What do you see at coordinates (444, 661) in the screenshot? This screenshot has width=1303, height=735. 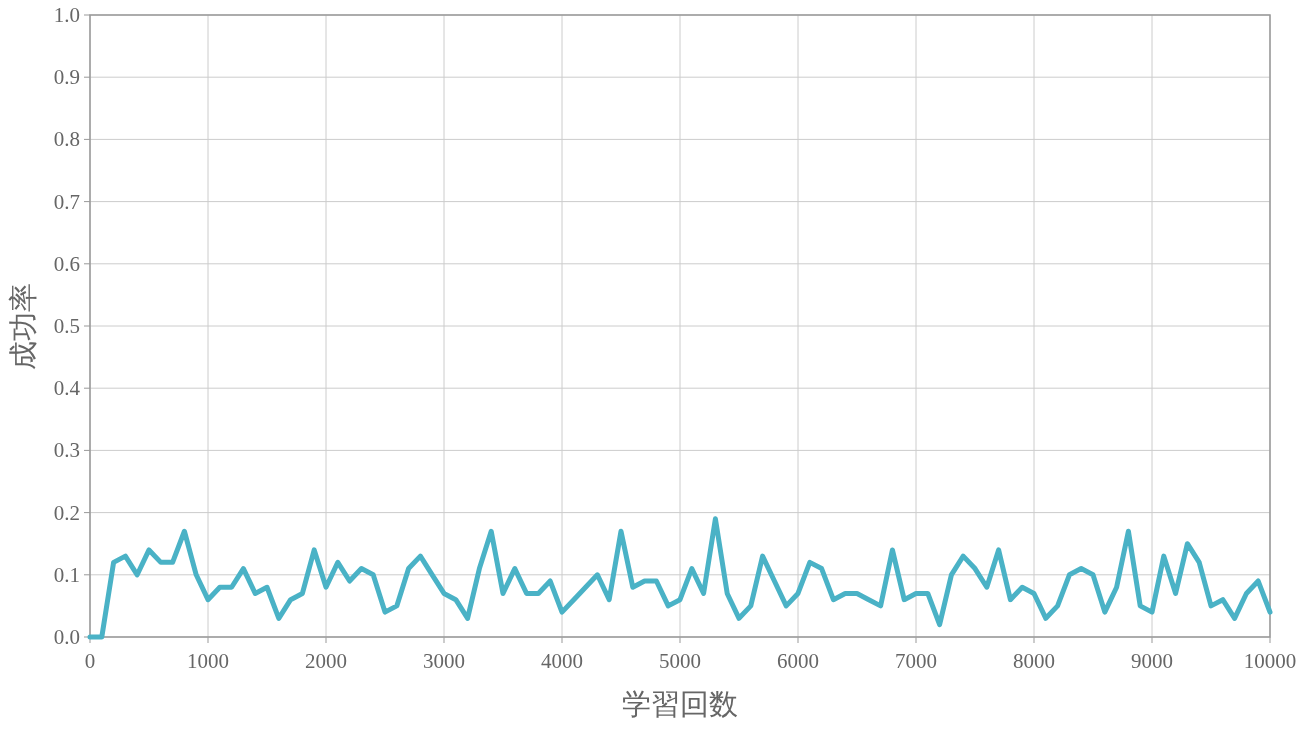 I see `x-tick-label: 3000` at bounding box center [444, 661].